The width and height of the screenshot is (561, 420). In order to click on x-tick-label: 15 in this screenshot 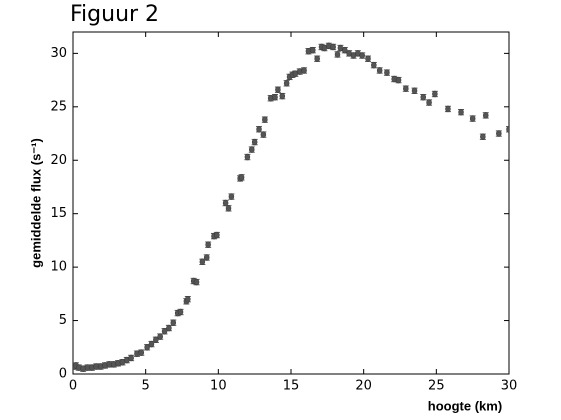, I will do `click(291, 386)`.